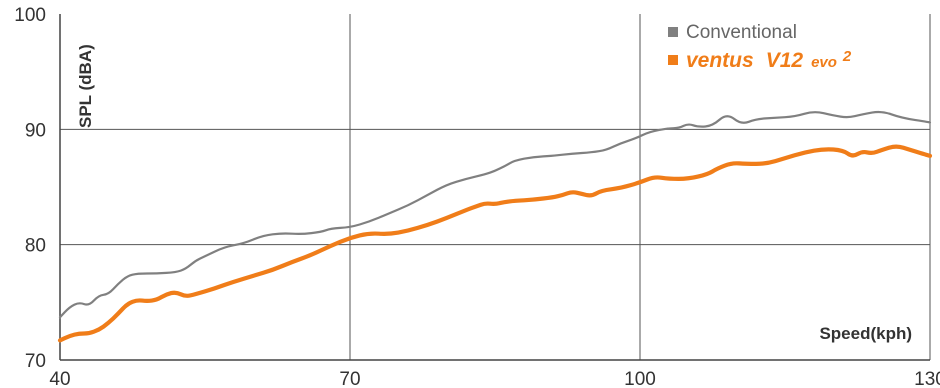 Image resolution: width=940 pixels, height=388 pixels. Describe the element at coordinates (59, 378) in the screenshot. I see `x-tick-label-40: 40` at that location.